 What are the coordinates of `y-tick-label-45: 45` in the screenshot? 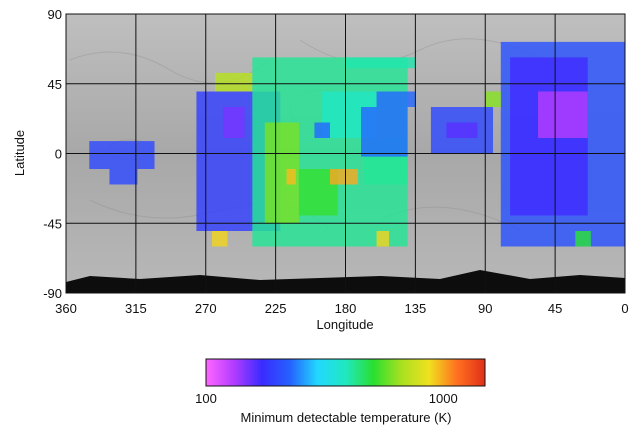 It's located at (55, 84).